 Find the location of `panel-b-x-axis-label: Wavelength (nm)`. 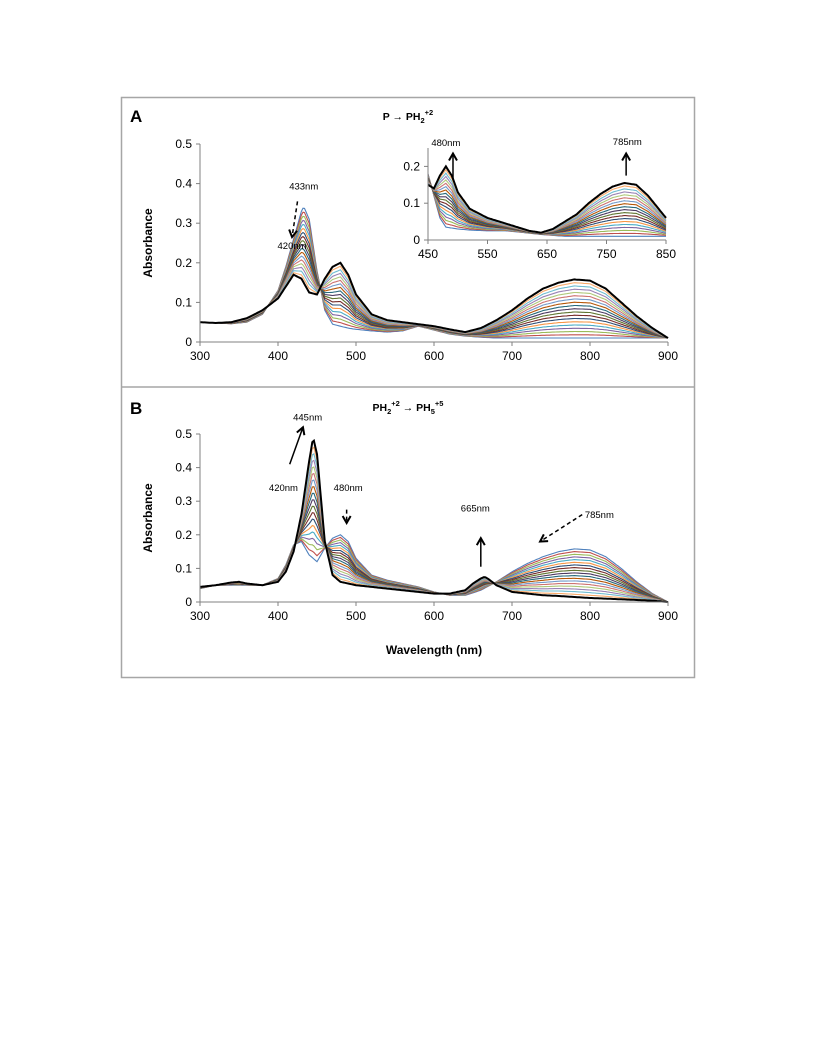

panel-b-x-axis-label: Wavelength (nm) is located at coordinates (434, 650).